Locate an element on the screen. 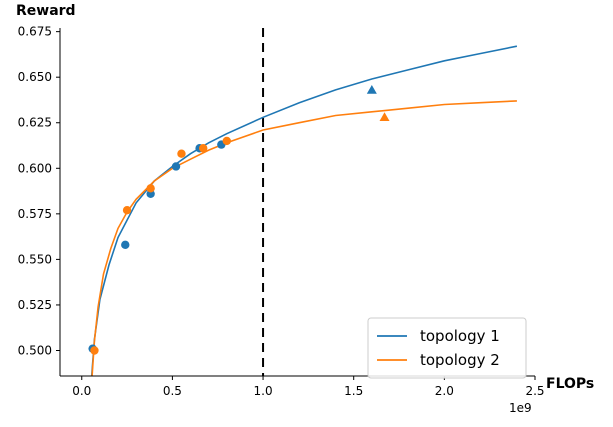 The width and height of the screenshot is (613, 427). x-tick-label: 1.0 is located at coordinates (263, 391).